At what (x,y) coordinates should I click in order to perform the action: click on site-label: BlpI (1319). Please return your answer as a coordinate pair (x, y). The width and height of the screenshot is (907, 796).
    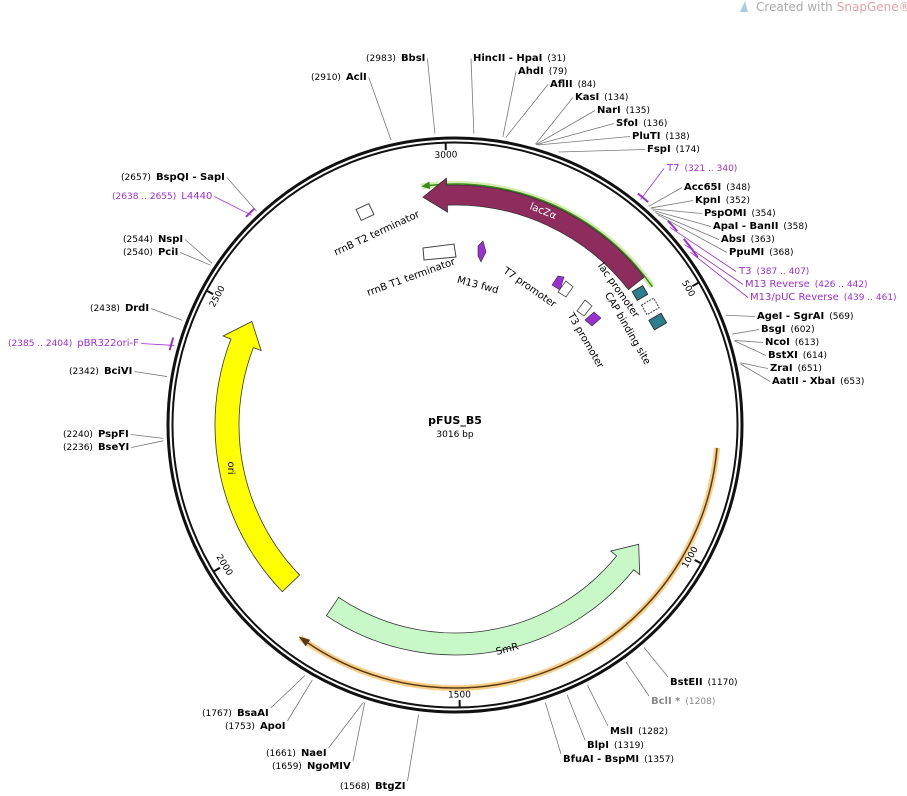
    Looking at the image, I should click on (615, 745).